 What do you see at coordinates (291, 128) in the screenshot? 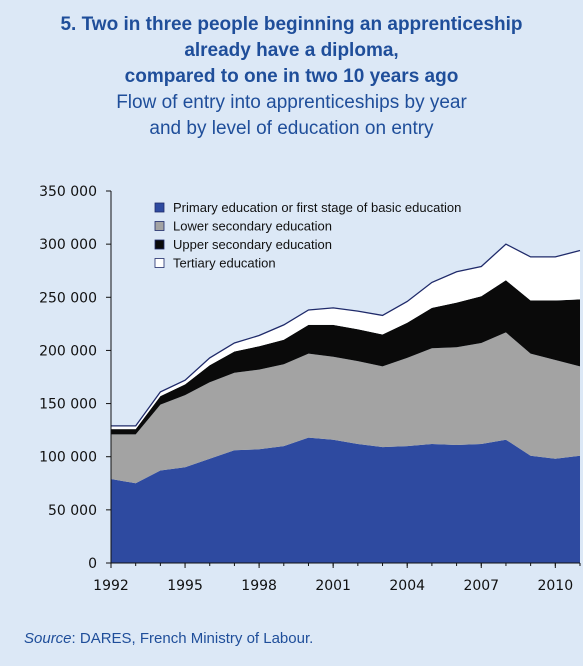
I see `chart-subtitle-line-2: and by level of education on entry` at bounding box center [291, 128].